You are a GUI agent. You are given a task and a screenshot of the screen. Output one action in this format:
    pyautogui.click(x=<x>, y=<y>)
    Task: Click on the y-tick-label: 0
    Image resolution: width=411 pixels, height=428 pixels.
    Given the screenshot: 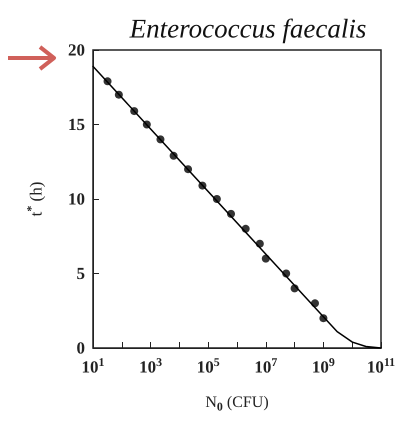 What is the action you would take?
    pyautogui.click(x=80, y=348)
    